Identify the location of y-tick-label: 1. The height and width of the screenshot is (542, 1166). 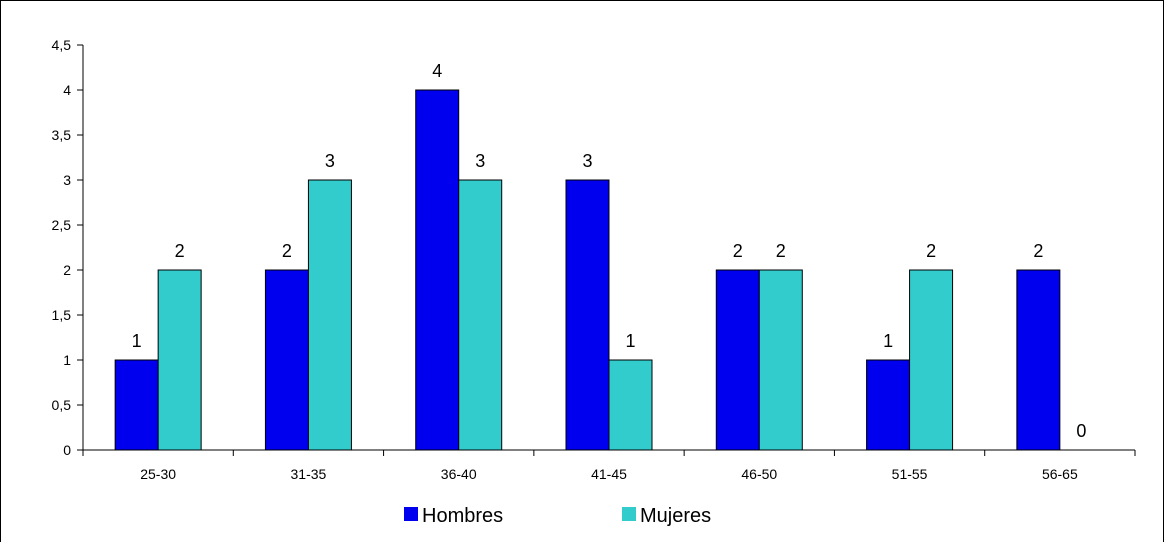
(67, 360).